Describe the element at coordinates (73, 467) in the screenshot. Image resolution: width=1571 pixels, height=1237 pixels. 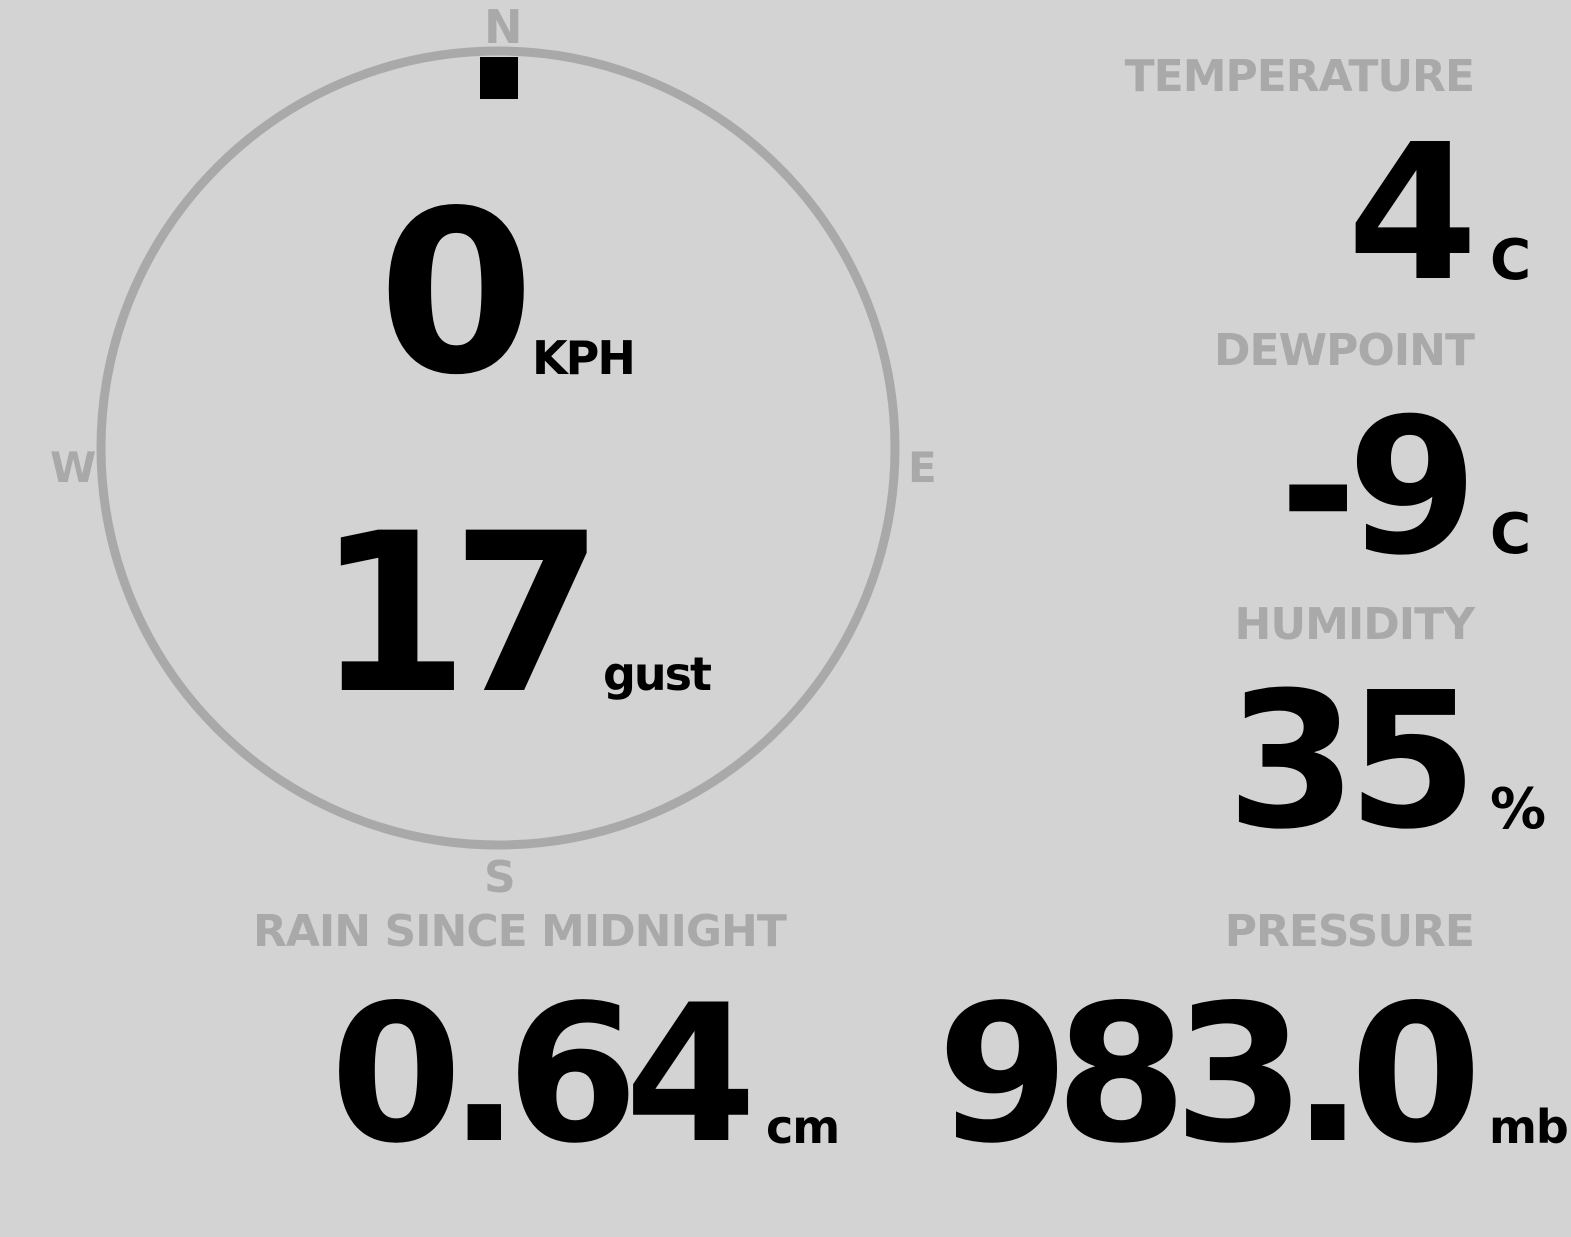
I see `compass-w: W` at that location.